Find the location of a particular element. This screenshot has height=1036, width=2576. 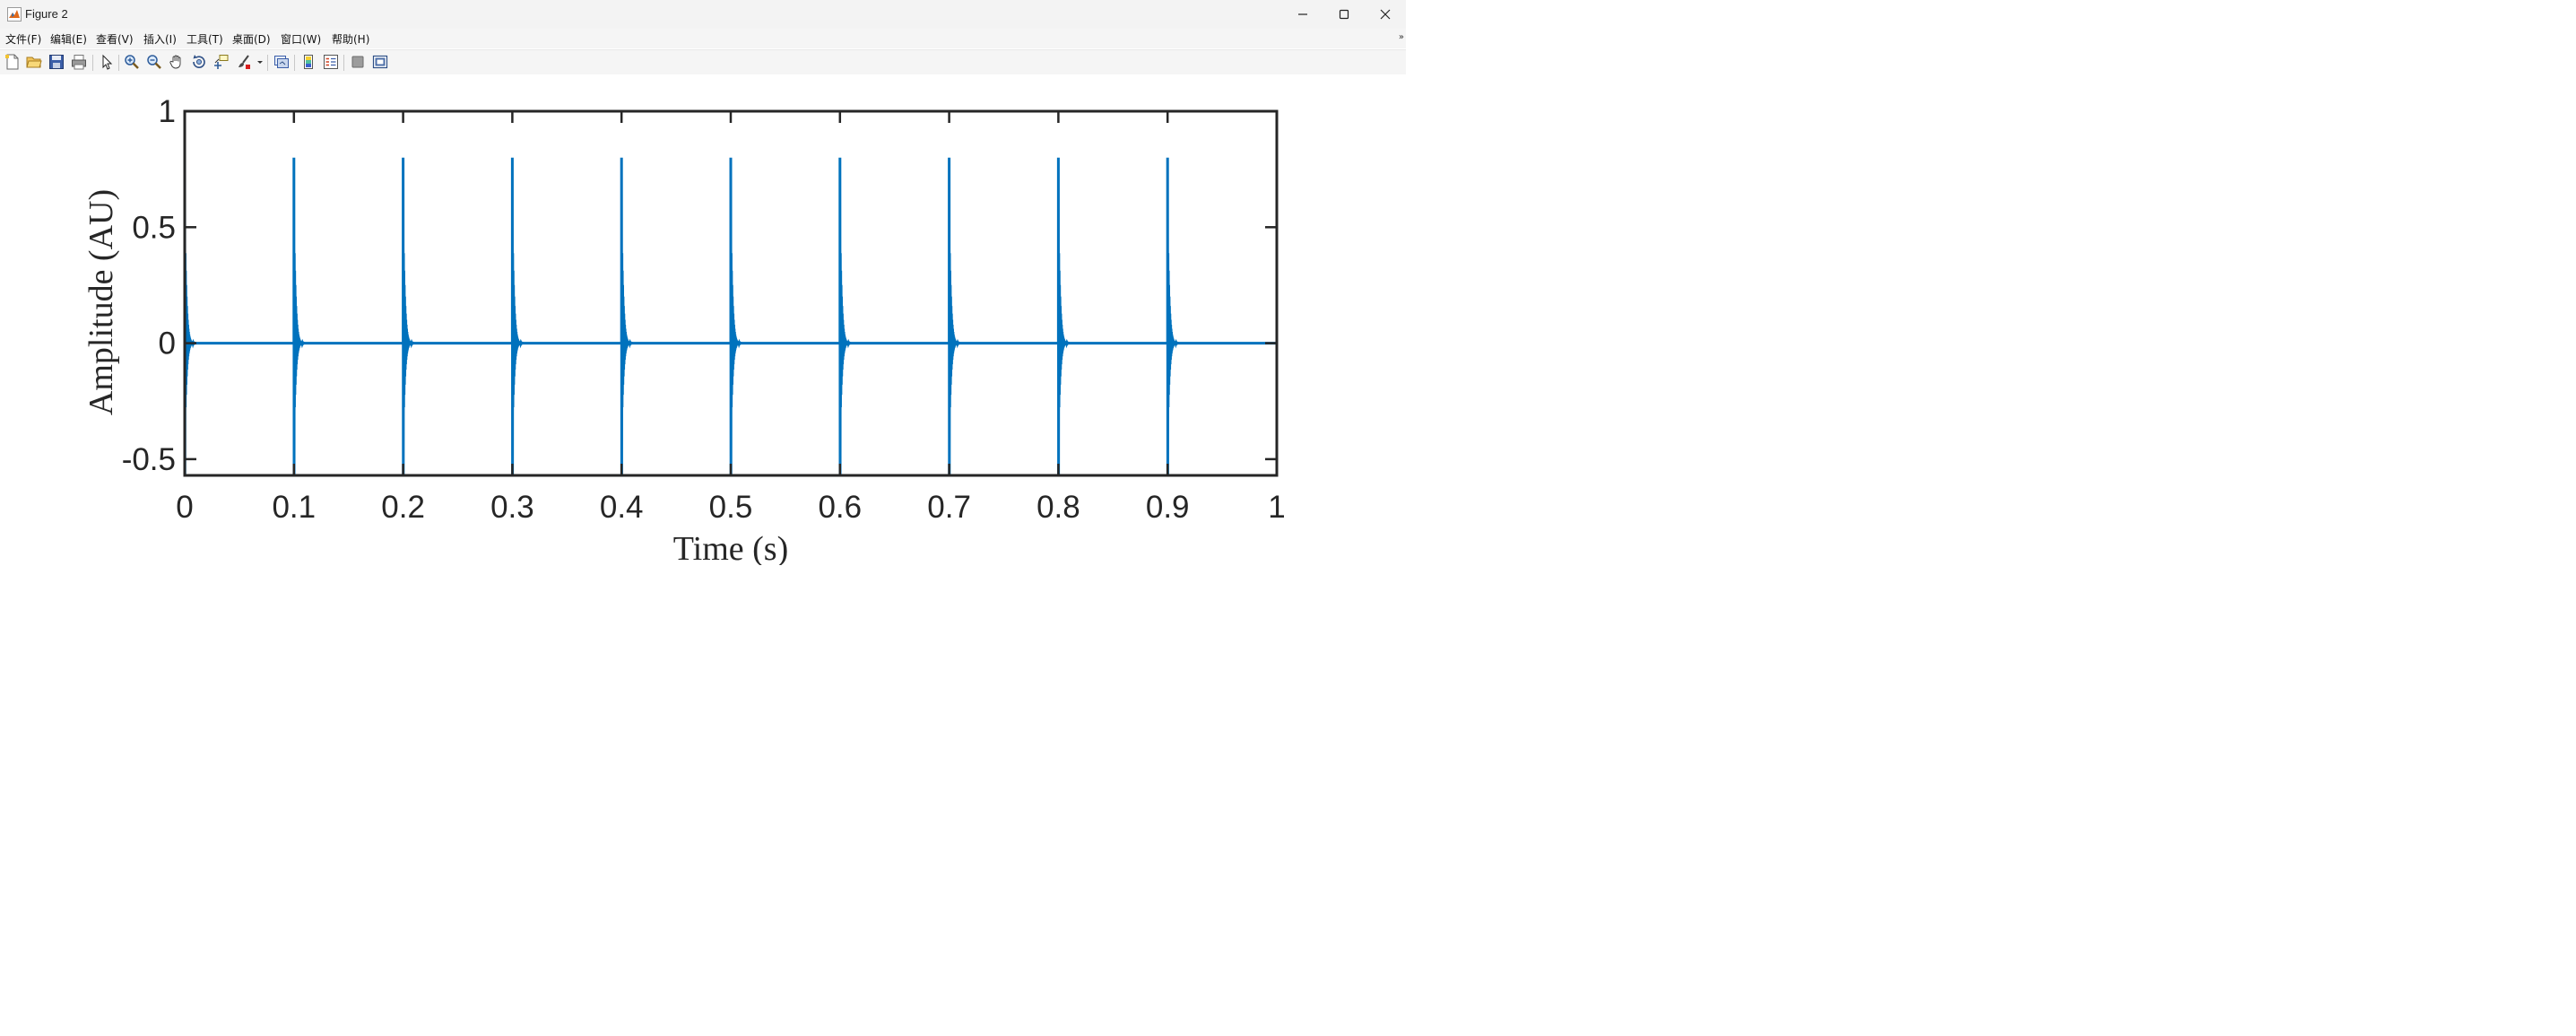

x-tick-label: 0.7 is located at coordinates (949, 508).